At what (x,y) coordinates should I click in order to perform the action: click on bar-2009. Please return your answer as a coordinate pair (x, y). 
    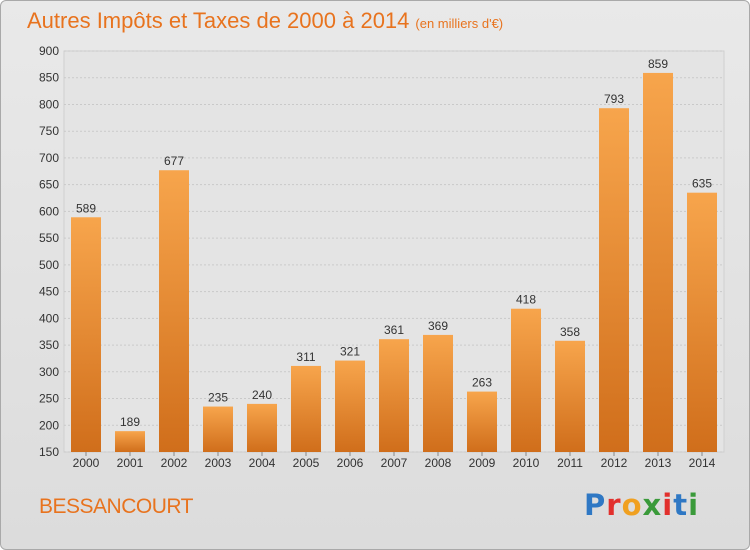
    Looking at the image, I should click on (482, 421).